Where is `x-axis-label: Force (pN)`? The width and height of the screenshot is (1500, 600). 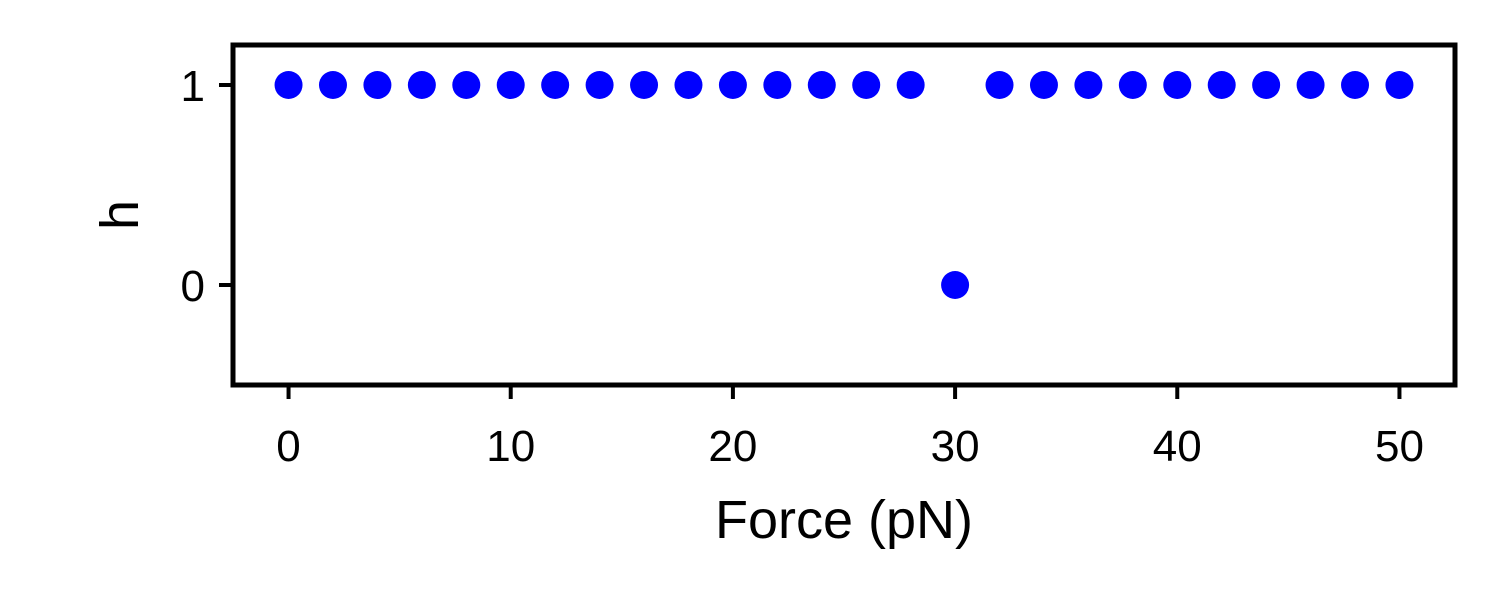
x-axis-label: Force (pN) is located at coordinates (844, 520).